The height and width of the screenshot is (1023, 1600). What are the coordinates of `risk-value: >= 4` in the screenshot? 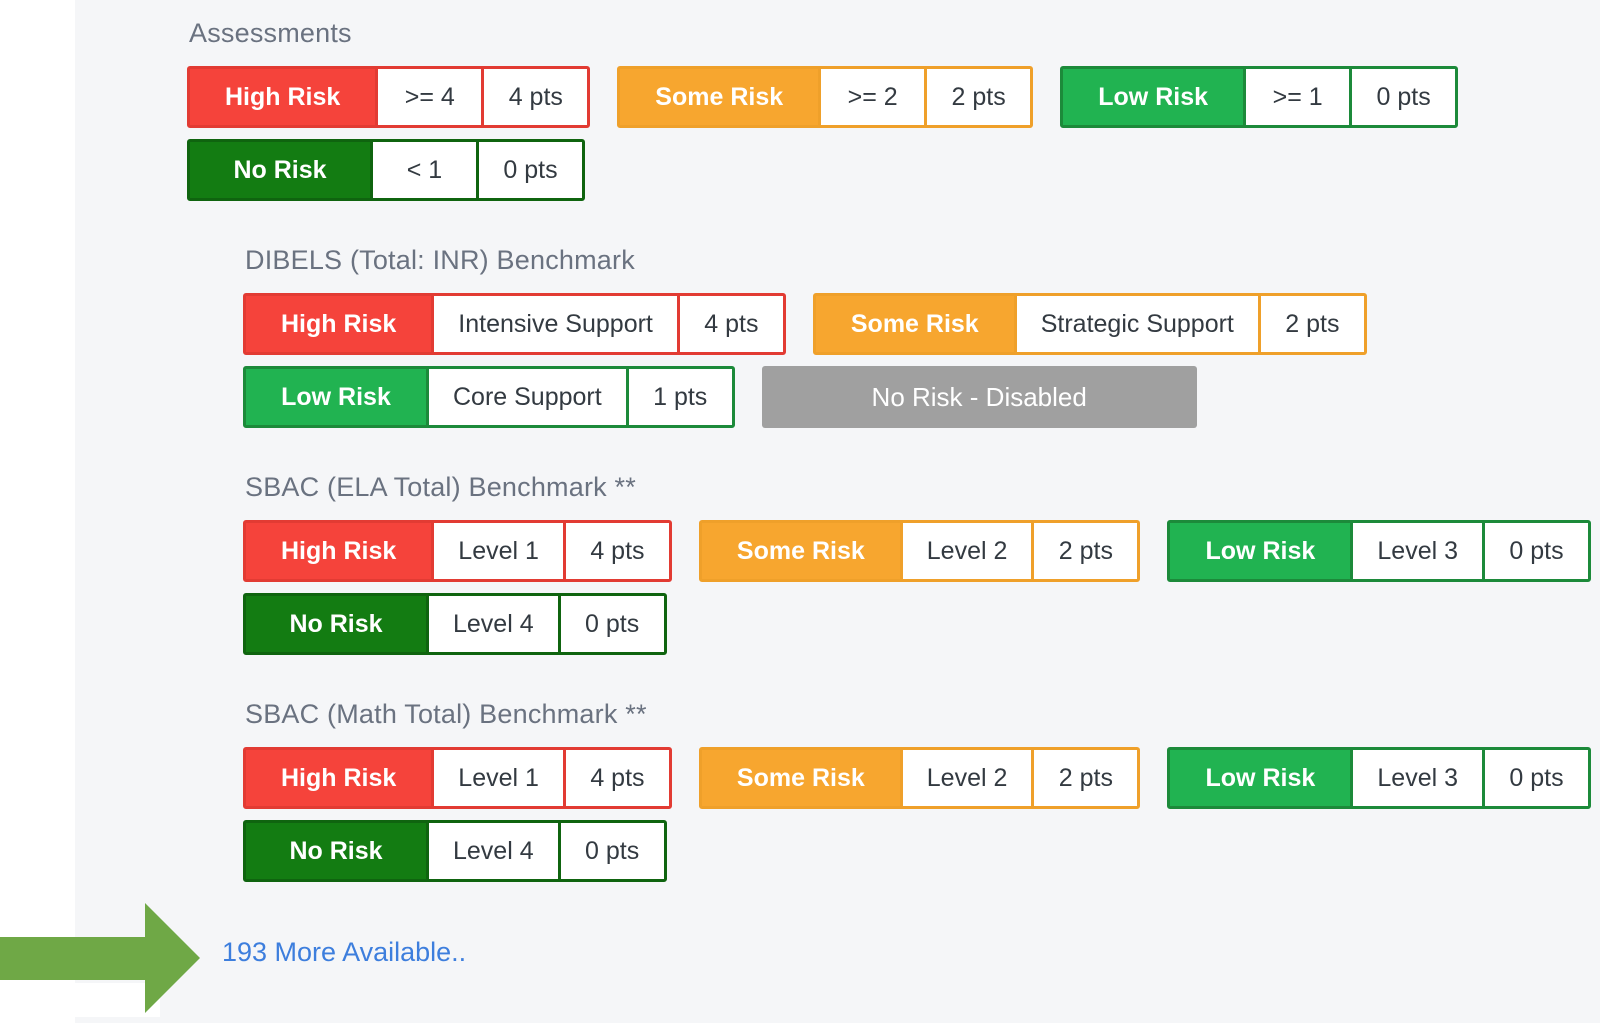 It's located at (428, 97).